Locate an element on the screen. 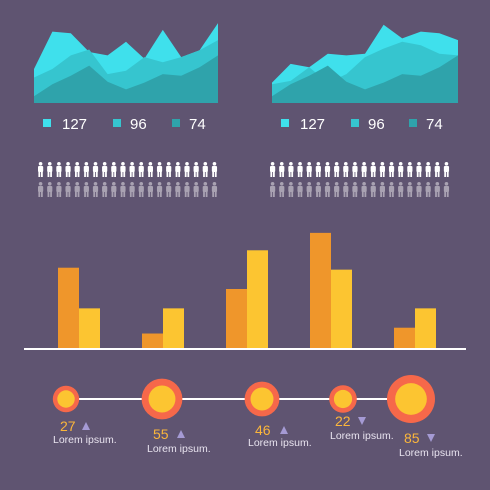 This screenshot has height=490, width=490. legend-item: 96 is located at coordinates (368, 124).